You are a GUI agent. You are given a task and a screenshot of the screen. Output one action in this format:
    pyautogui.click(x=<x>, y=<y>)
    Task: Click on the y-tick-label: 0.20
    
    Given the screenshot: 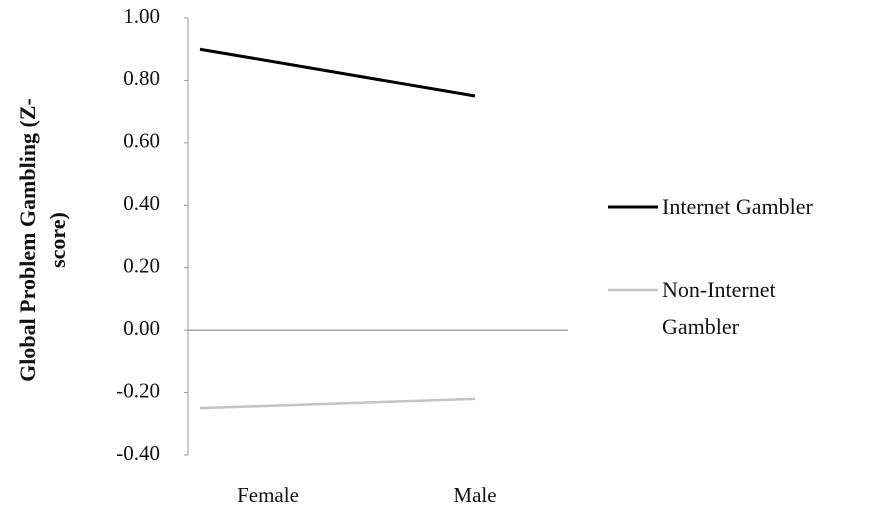 What is the action you would take?
    pyautogui.click(x=141, y=266)
    